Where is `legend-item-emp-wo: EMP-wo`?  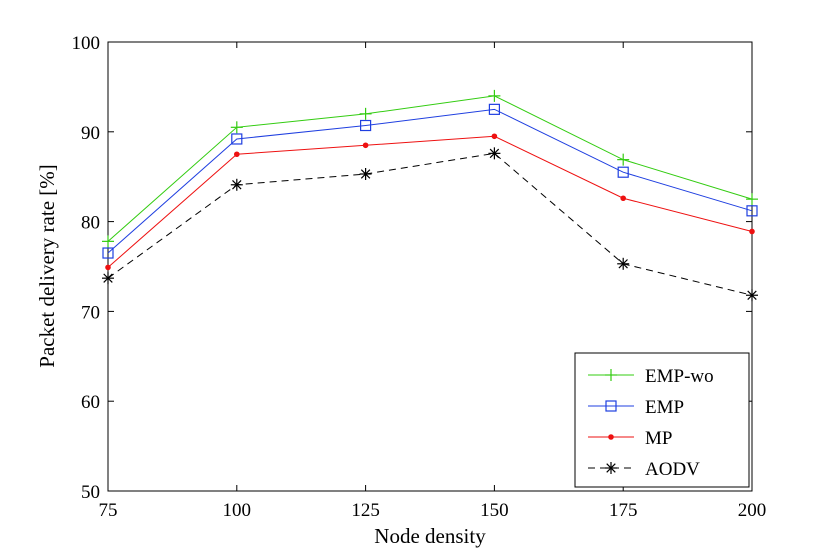 legend-item-emp-wo: EMP-wo is located at coordinates (651, 376).